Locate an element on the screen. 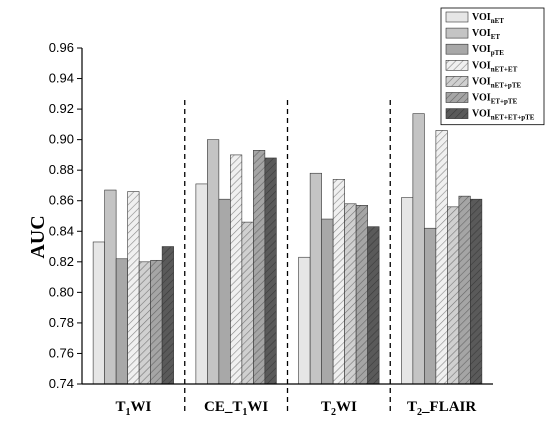 This screenshot has width=550, height=421. bar-VOInET+pTE-1 is located at coordinates (247, 303).